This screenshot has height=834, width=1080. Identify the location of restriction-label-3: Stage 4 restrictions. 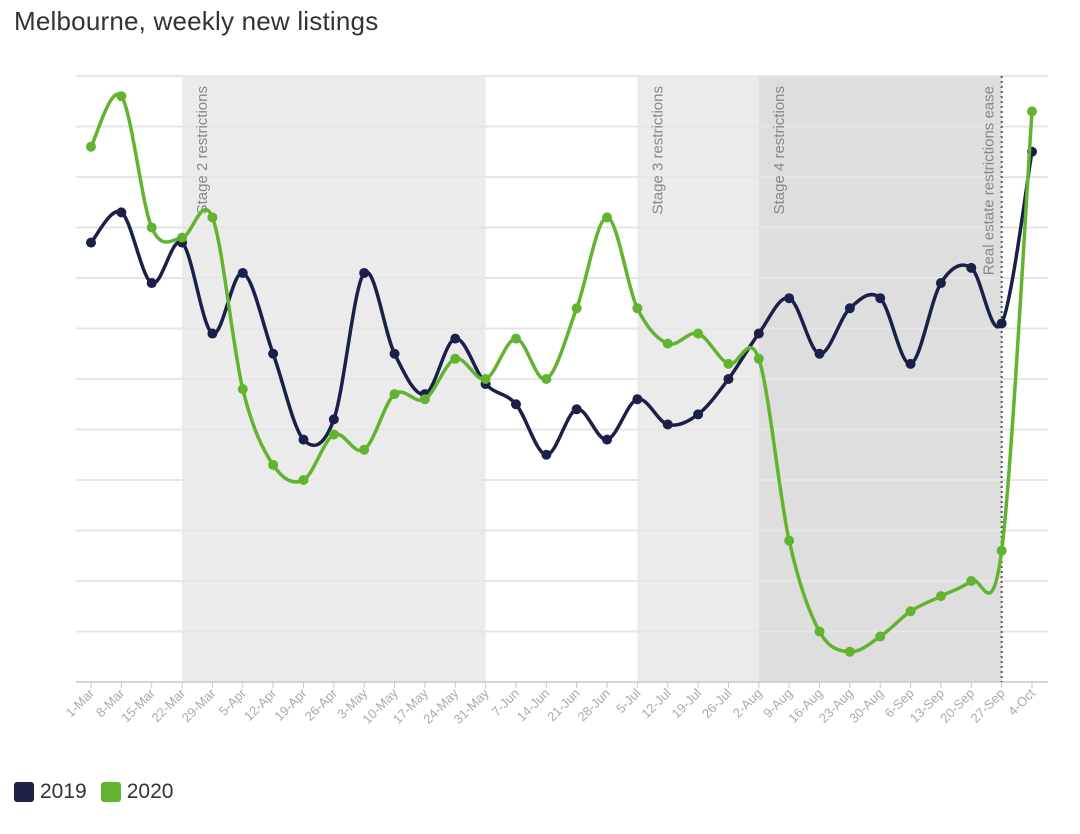
(779, 150).